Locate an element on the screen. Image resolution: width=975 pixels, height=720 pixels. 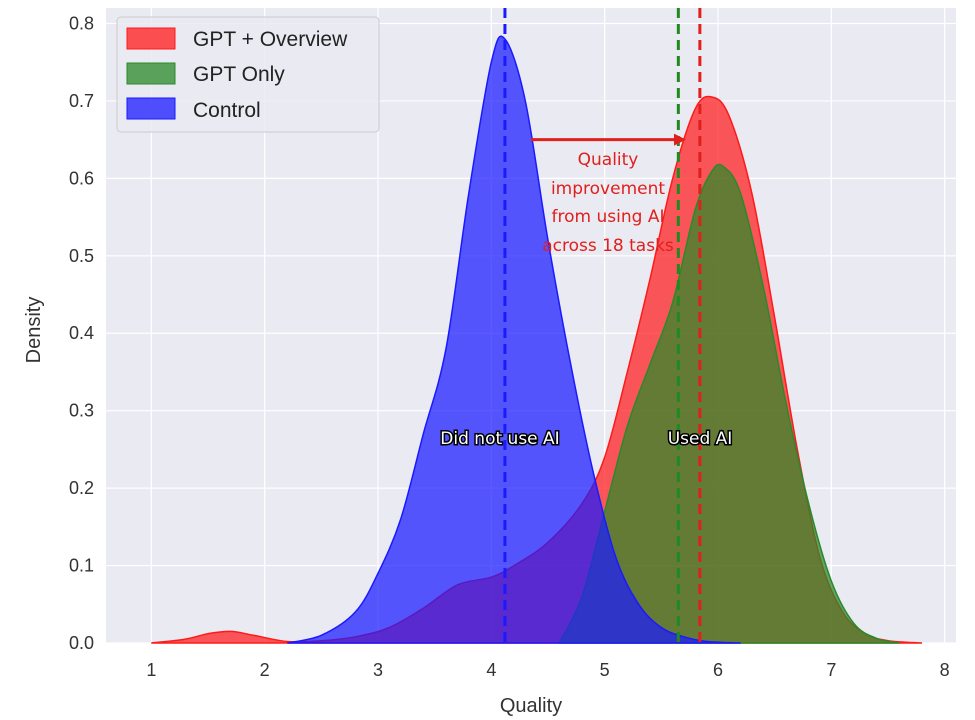
legend-swatch-control is located at coordinates (151, 108).